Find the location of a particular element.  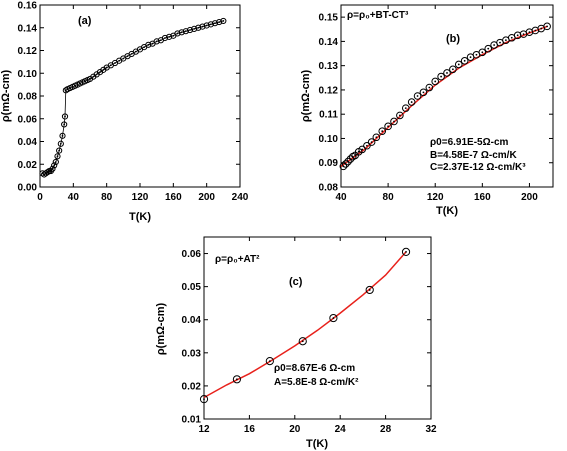

y-tick-label-b: 0.11 is located at coordinates (328, 115).